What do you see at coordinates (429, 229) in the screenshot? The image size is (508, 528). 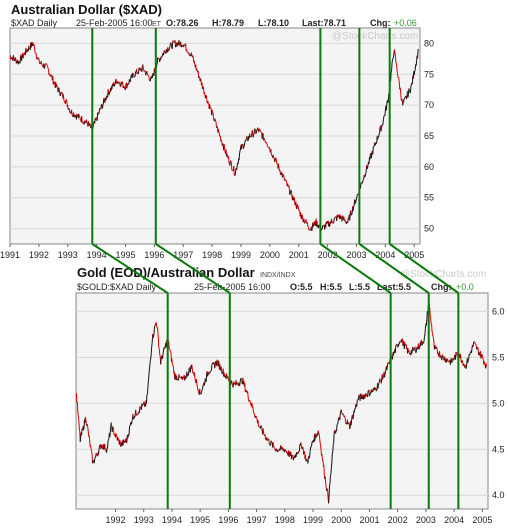 I see `xad-y-tick-label: 50` at bounding box center [429, 229].